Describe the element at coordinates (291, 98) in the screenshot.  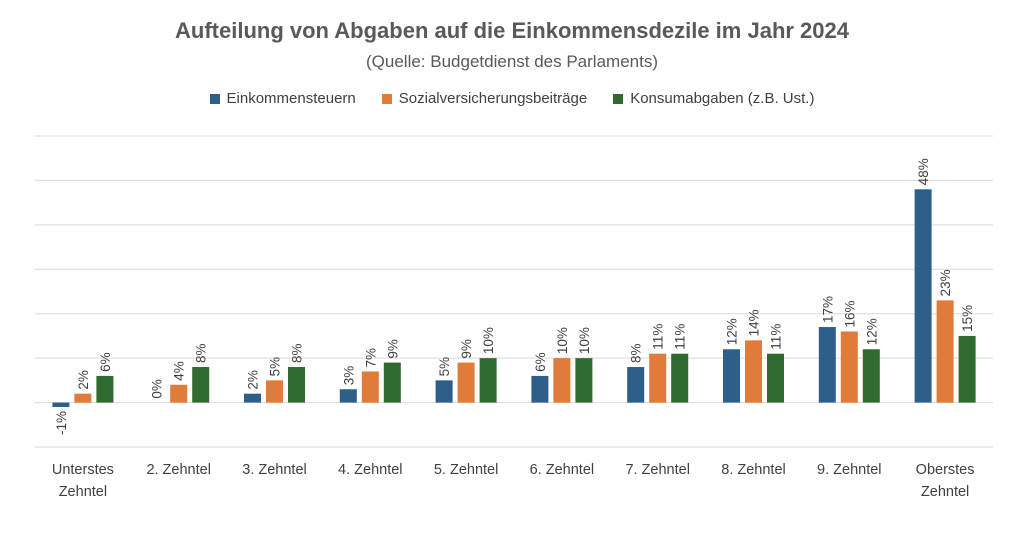
I see `legend-label-einkommensteuern: Einkommensteuern` at that location.